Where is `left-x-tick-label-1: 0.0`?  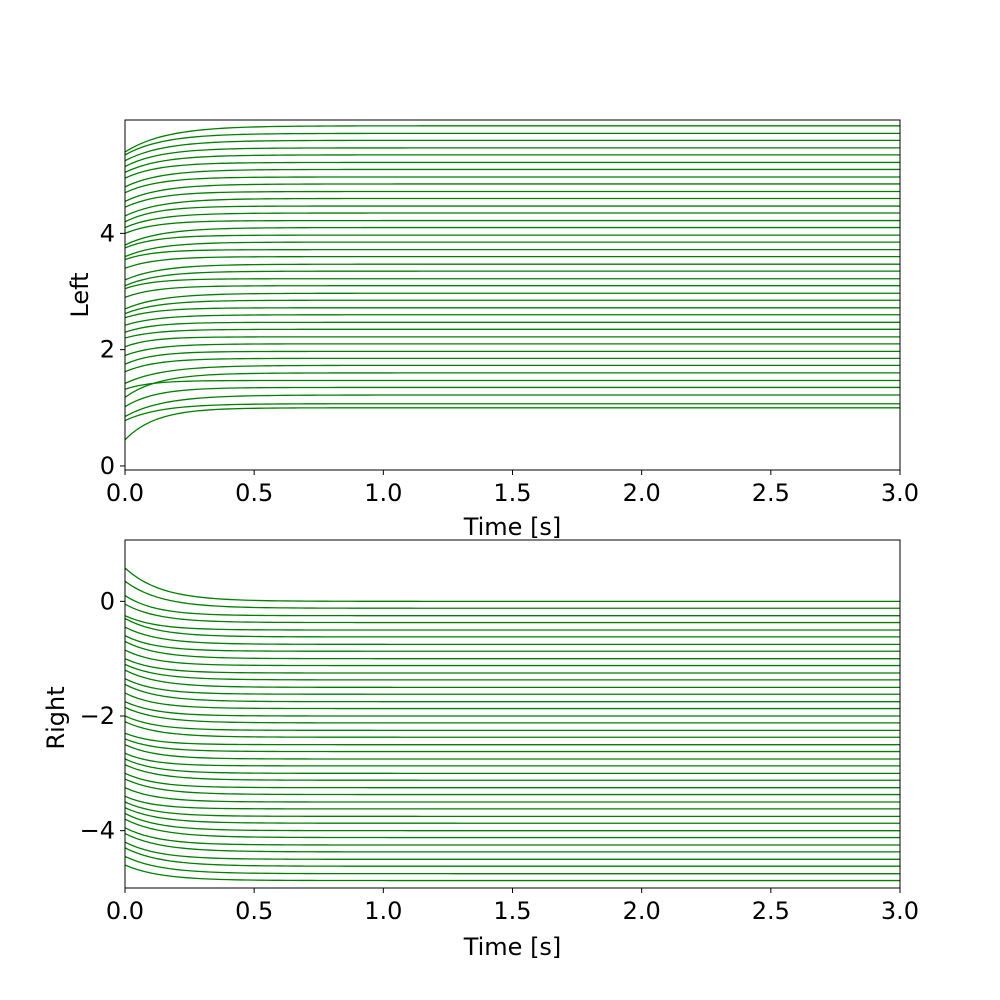 left-x-tick-label-1: 0.0 is located at coordinates (125, 493).